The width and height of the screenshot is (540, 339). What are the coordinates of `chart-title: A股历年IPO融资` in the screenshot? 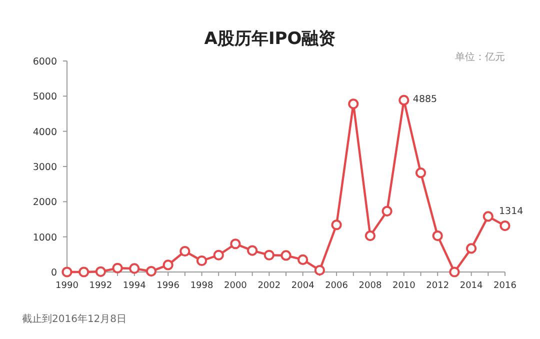 It's located at (270, 39).